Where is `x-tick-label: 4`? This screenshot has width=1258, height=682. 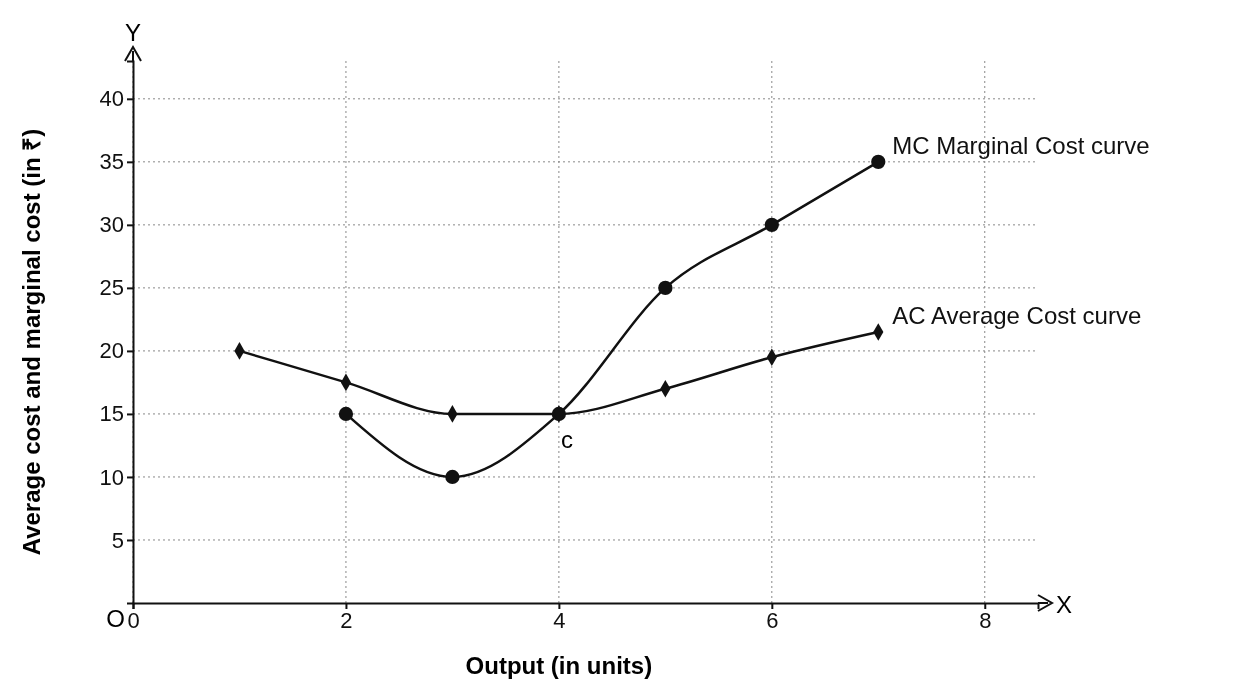
x-tick-label: 4 is located at coordinates (559, 620).